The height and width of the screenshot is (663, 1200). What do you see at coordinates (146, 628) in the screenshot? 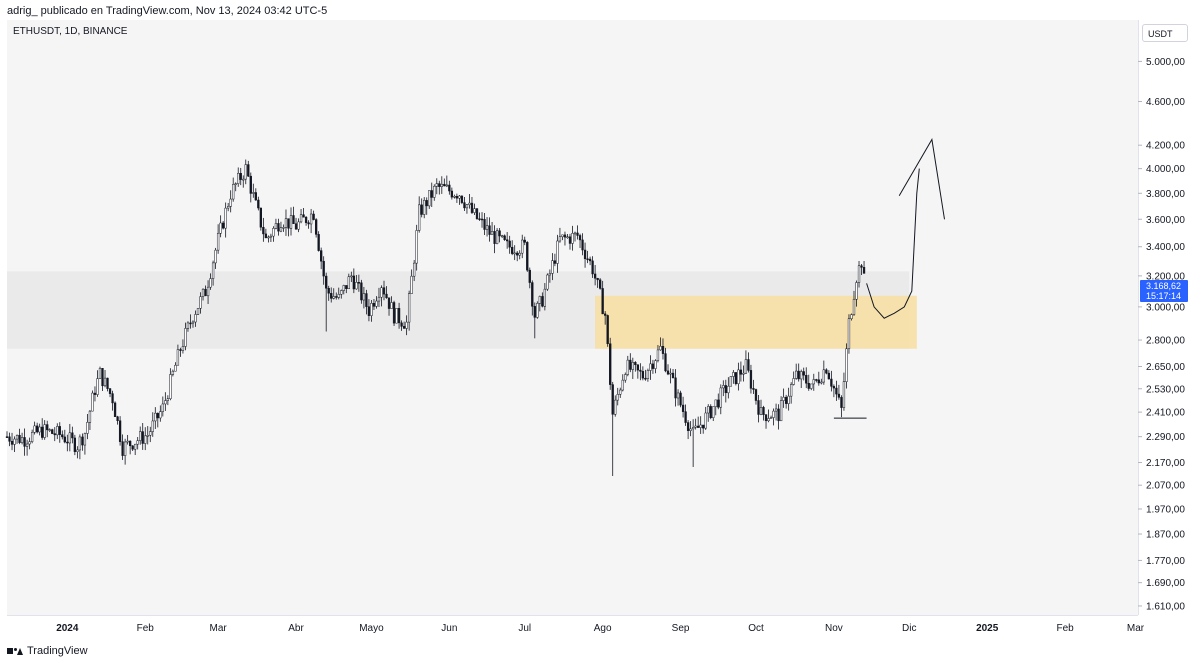
I see `x-tick-label: Feb` at bounding box center [146, 628].